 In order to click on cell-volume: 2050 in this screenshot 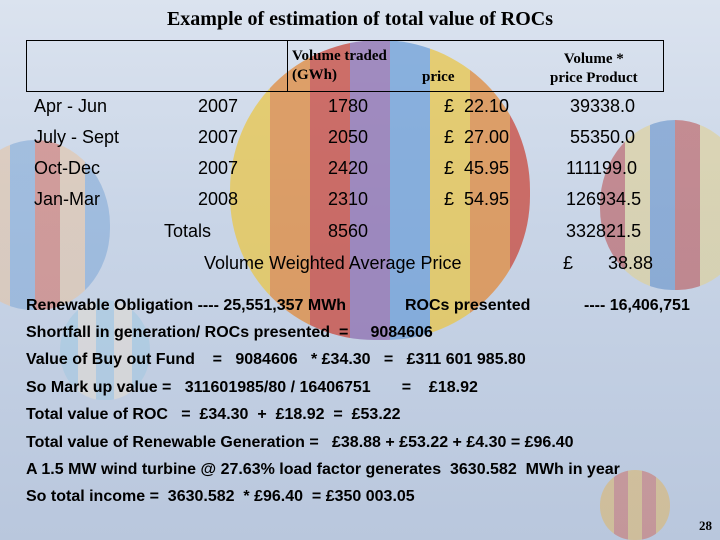, I will do `click(348, 137)`.